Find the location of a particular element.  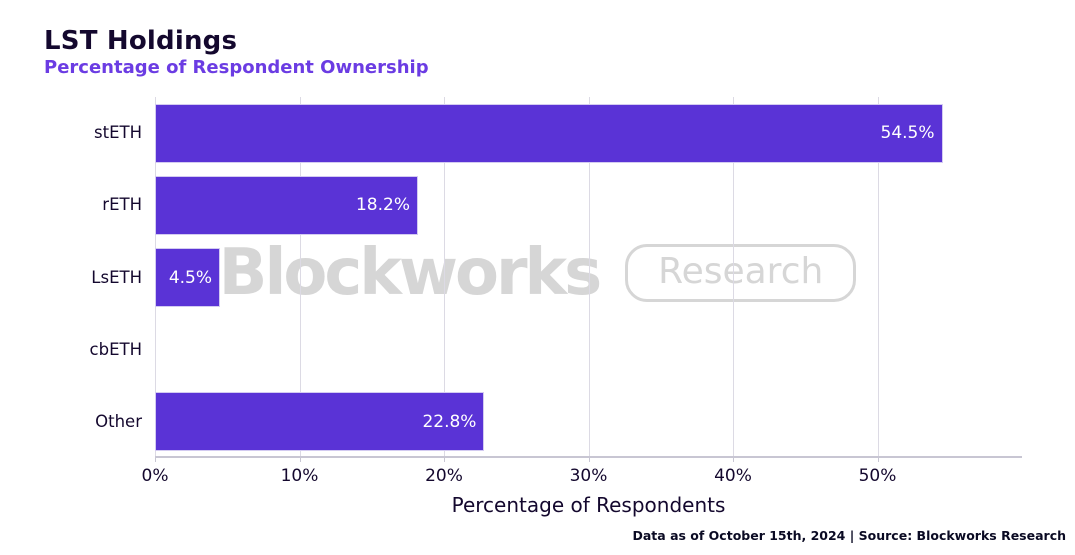

category-label-Other: Other is located at coordinates (118, 421).